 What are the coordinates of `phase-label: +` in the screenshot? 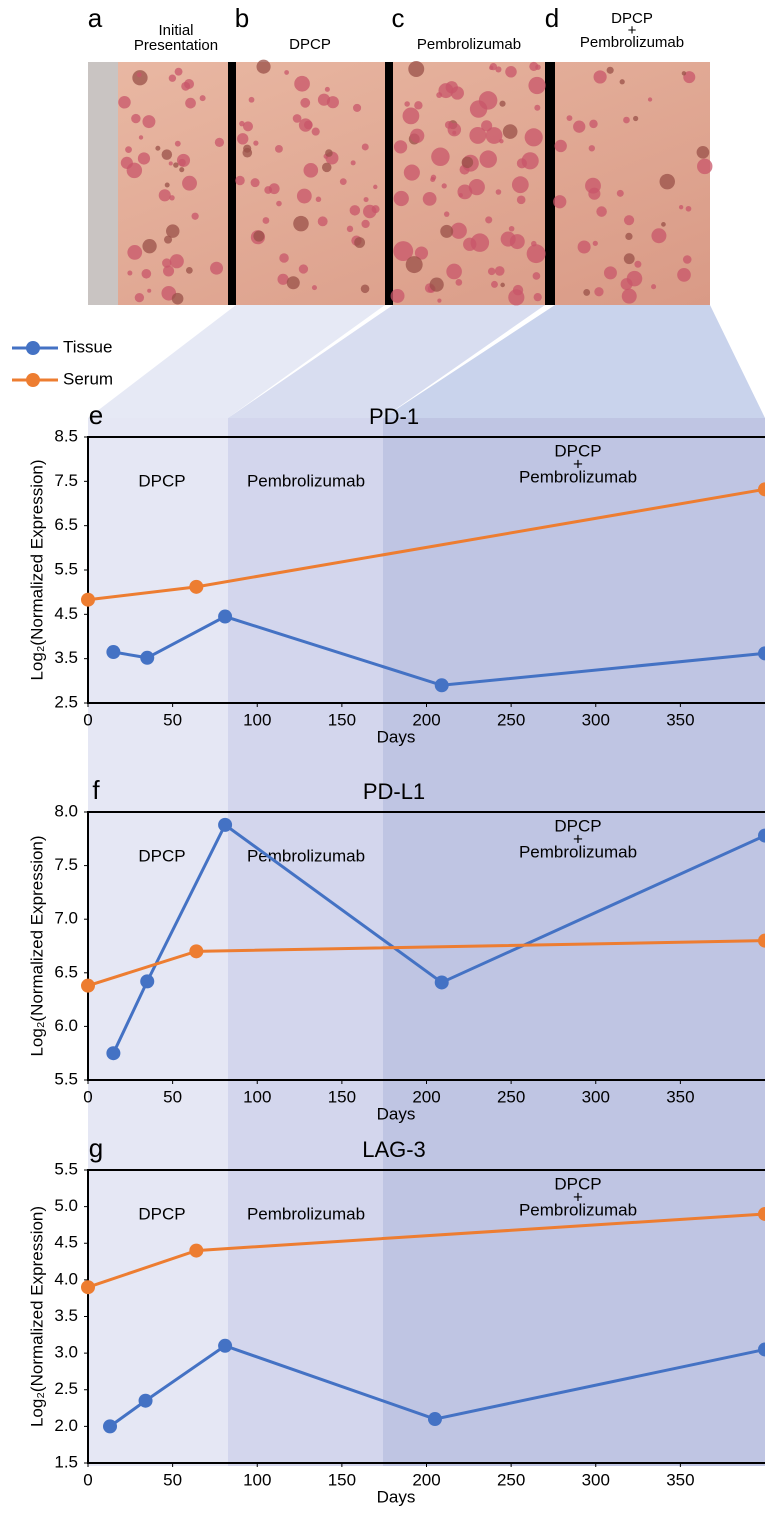 It's located at (578, 1196).